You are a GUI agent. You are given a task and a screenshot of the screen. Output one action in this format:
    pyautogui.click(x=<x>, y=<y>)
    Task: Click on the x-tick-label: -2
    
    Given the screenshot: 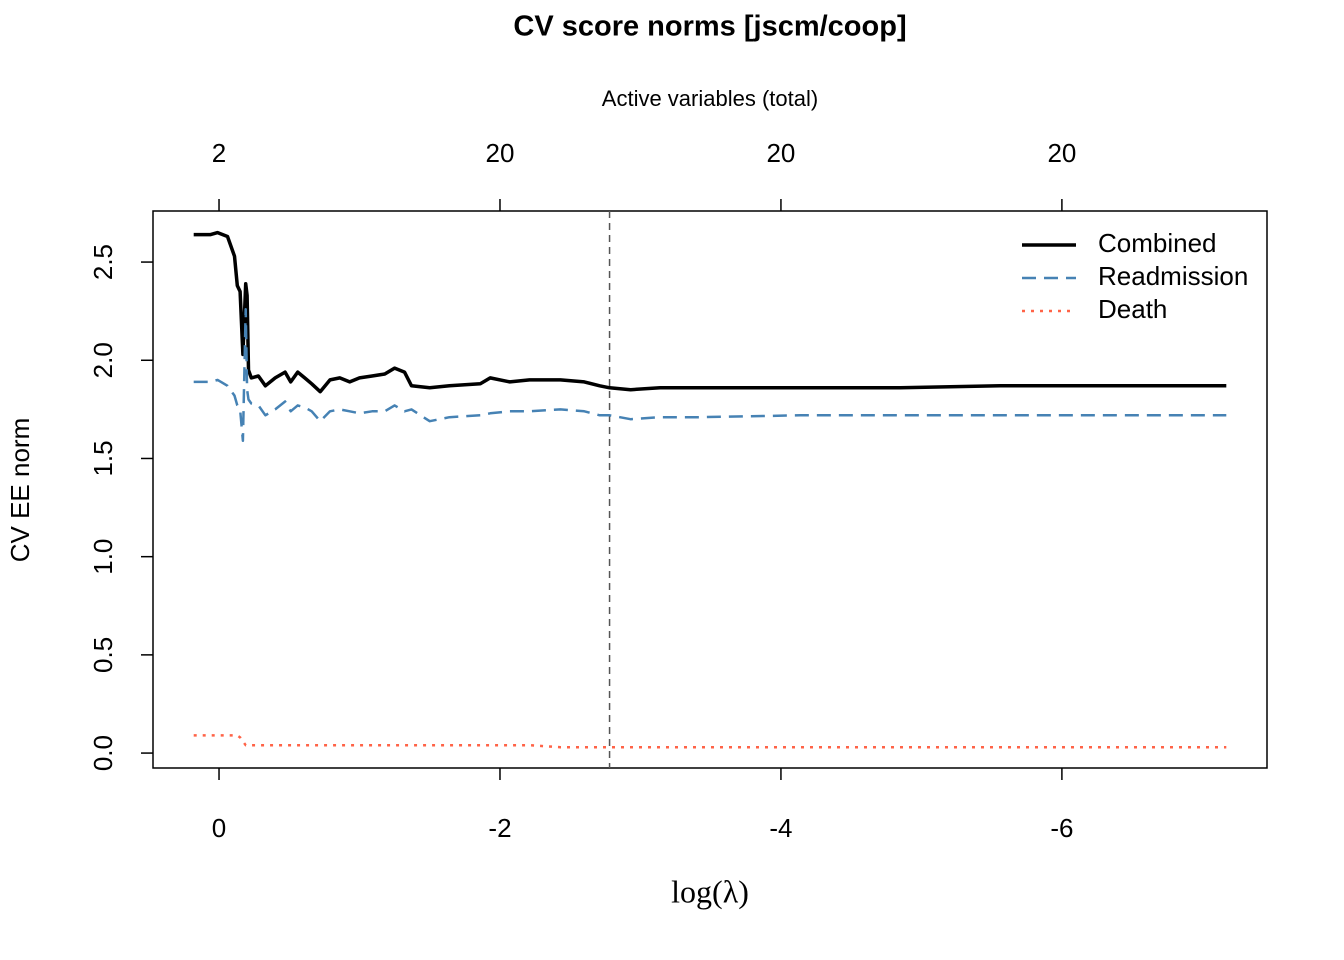 What is the action you would take?
    pyautogui.click(x=499, y=828)
    